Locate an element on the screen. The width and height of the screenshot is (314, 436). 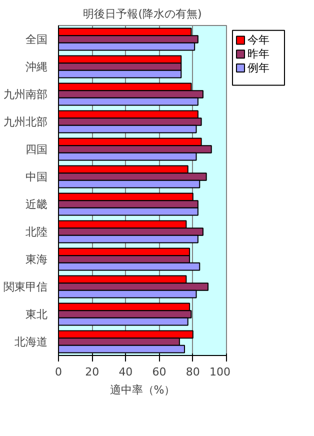
y-tick-label: 北陸 is located at coordinates (37, 231).